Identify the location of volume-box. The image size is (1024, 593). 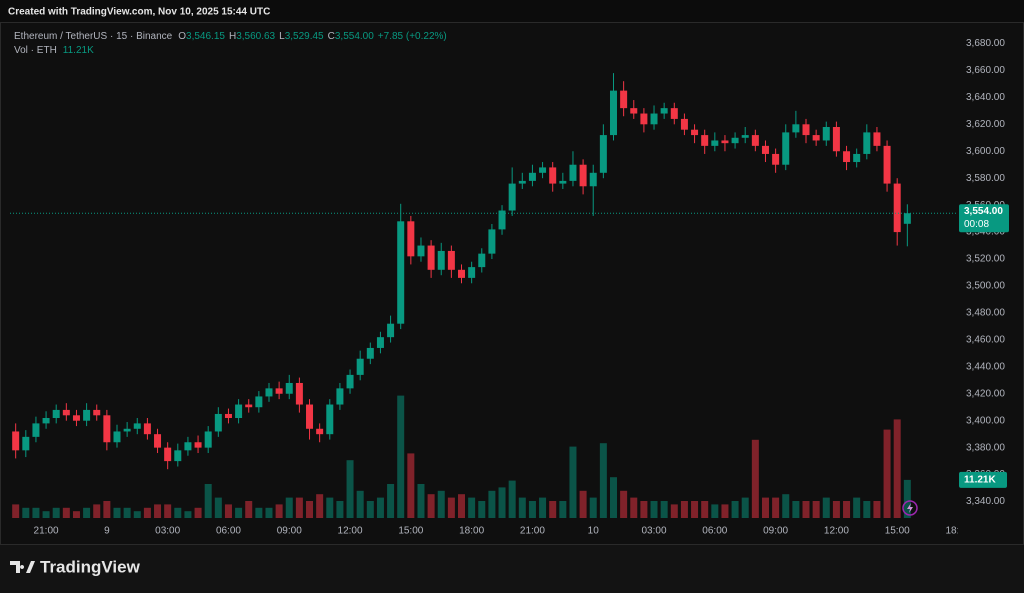
(983, 479).